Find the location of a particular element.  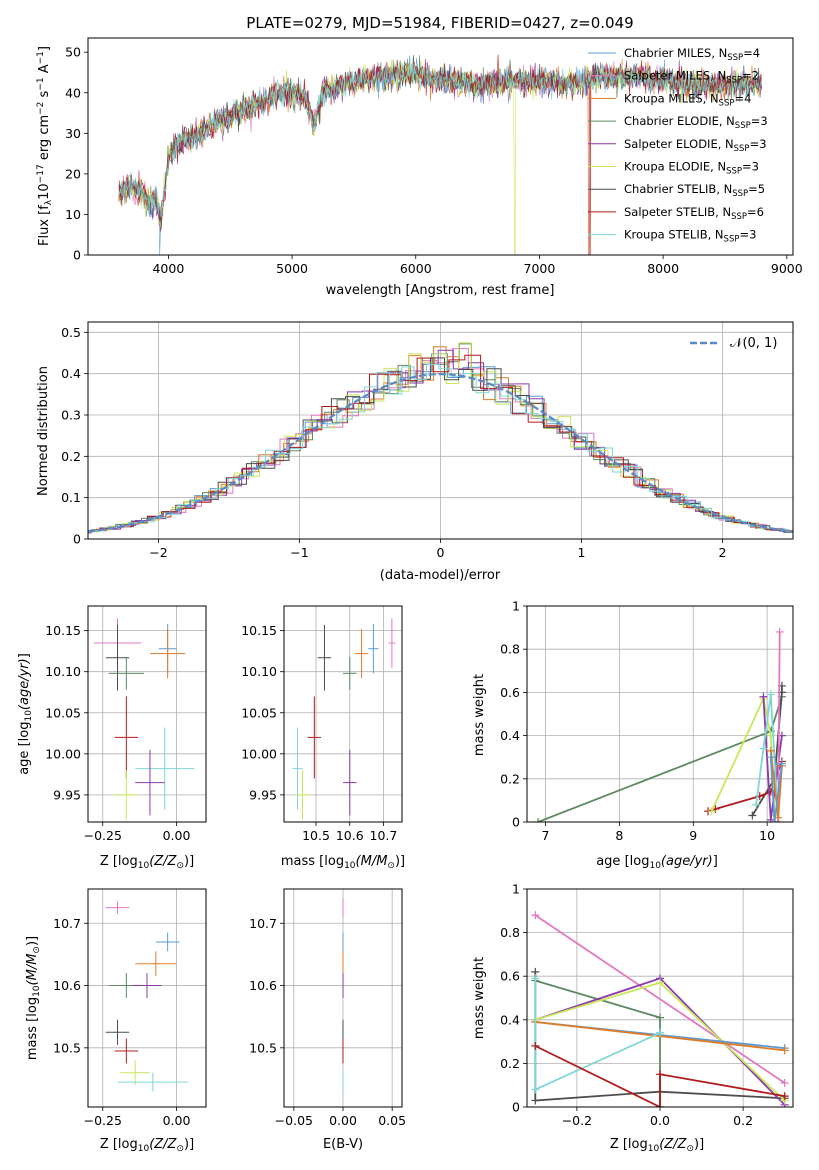

spectrum-ylabel-sub1: λ is located at coordinates (49, 202).